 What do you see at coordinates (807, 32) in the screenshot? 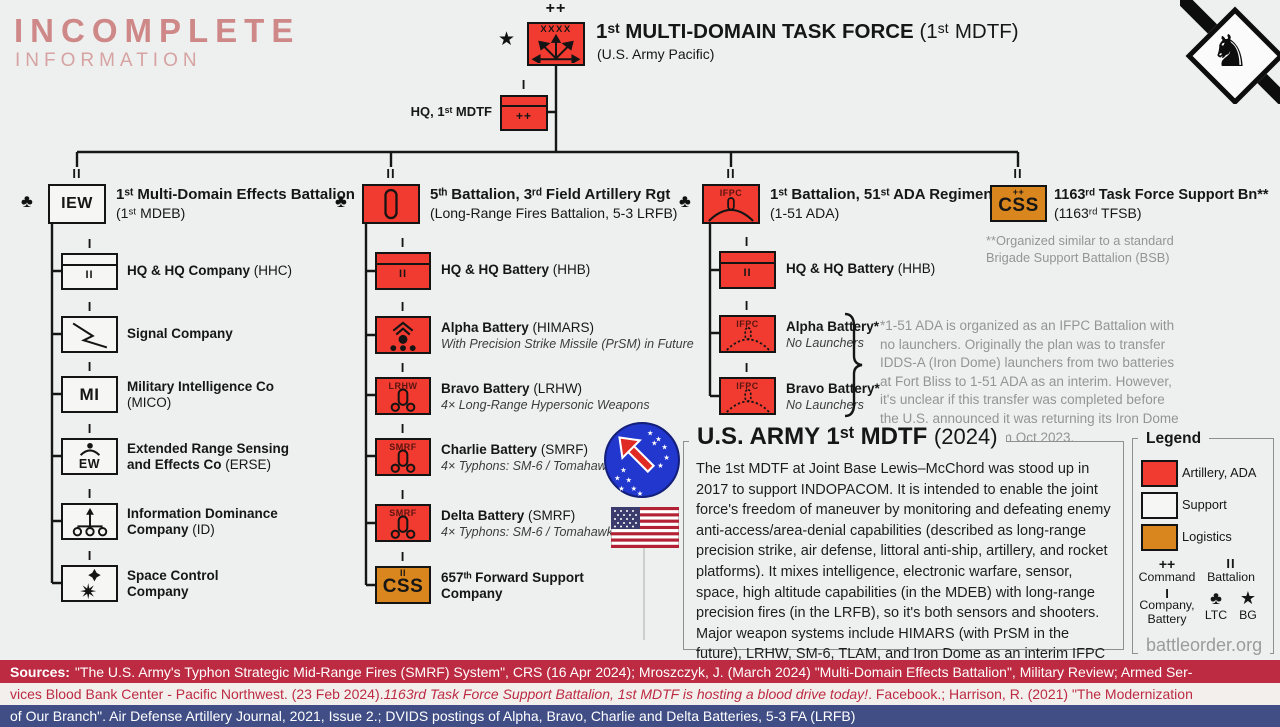
I see `page-title: 1ˢᵗ MULTI-DOMAIN TASK FORCE (1ˢᵗ MDTF)` at bounding box center [807, 32].